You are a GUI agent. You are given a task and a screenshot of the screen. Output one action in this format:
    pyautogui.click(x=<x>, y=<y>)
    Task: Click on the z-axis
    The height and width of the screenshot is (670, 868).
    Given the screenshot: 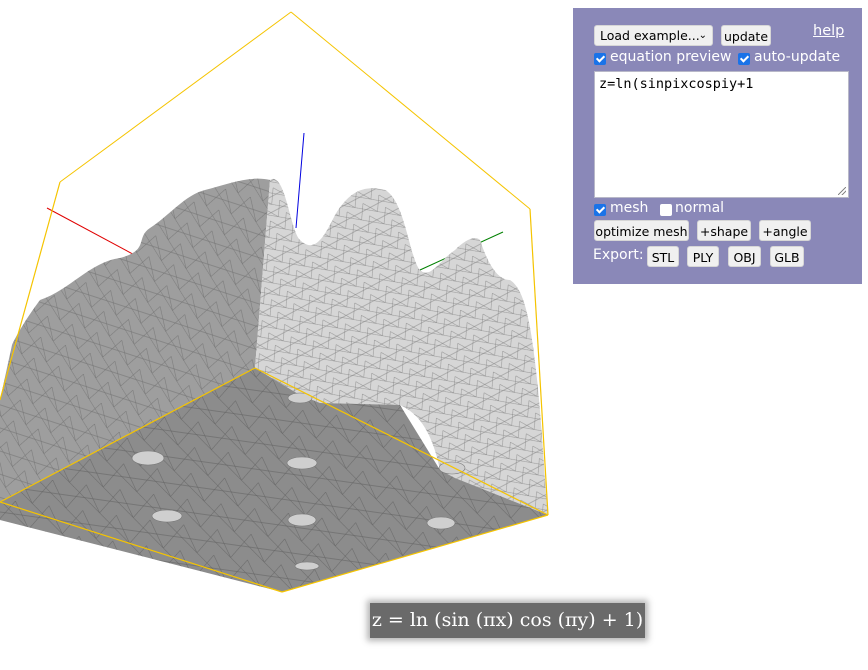 What is the action you would take?
    pyautogui.click(x=300, y=180)
    